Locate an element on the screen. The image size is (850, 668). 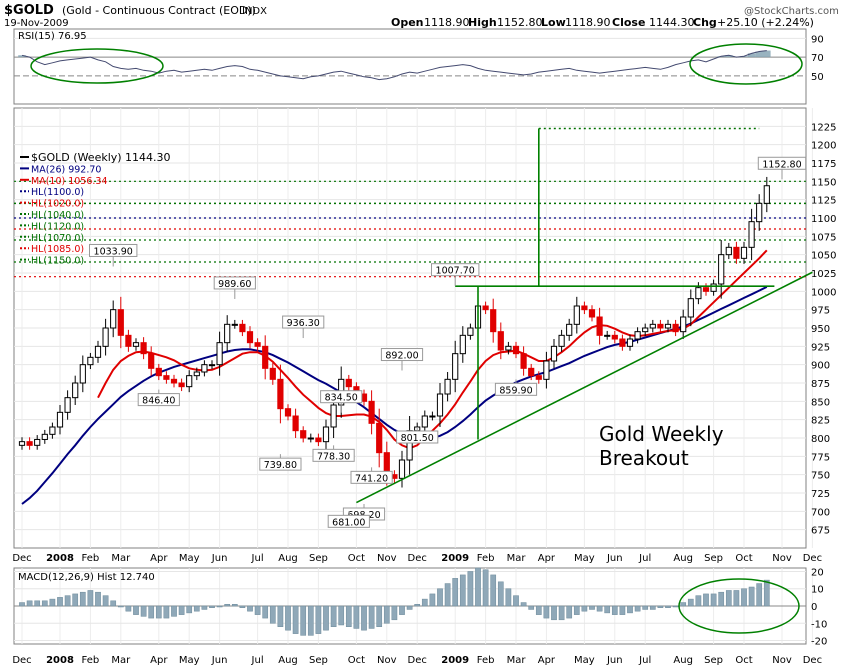
price-tick-label: 1100 is located at coordinates (823, 219).